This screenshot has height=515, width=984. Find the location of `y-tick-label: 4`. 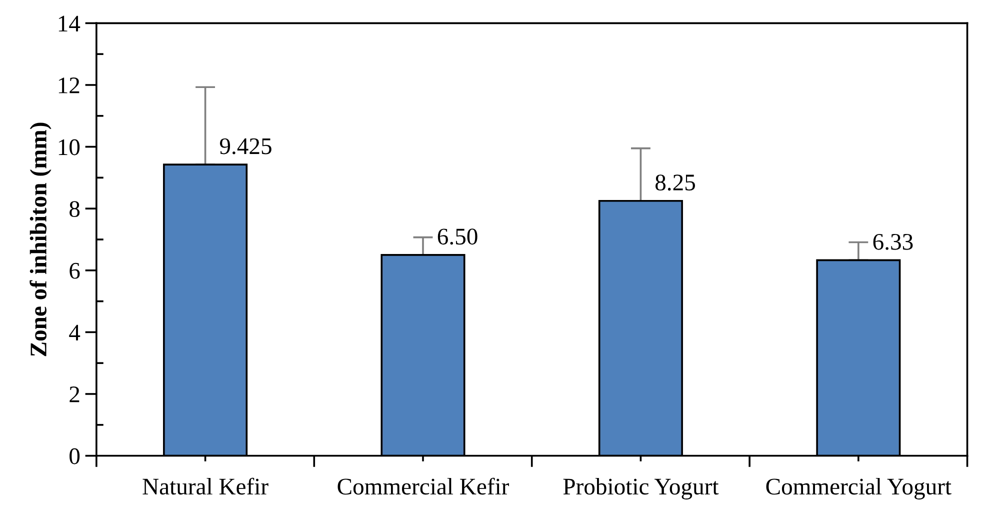

y-tick-label: 4 is located at coordinates (74, 332).